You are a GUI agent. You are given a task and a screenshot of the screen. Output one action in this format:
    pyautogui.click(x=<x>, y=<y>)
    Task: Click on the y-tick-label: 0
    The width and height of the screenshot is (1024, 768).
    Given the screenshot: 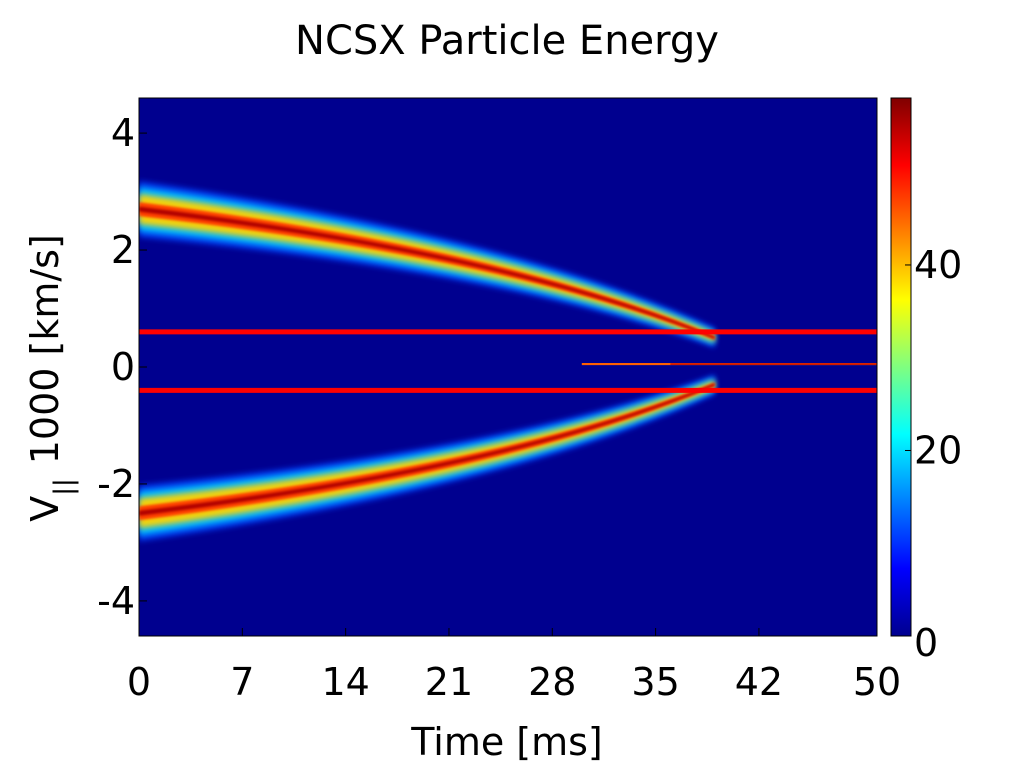 What is the action you would take?
    pyautogui.click(x=123, y=367)
    